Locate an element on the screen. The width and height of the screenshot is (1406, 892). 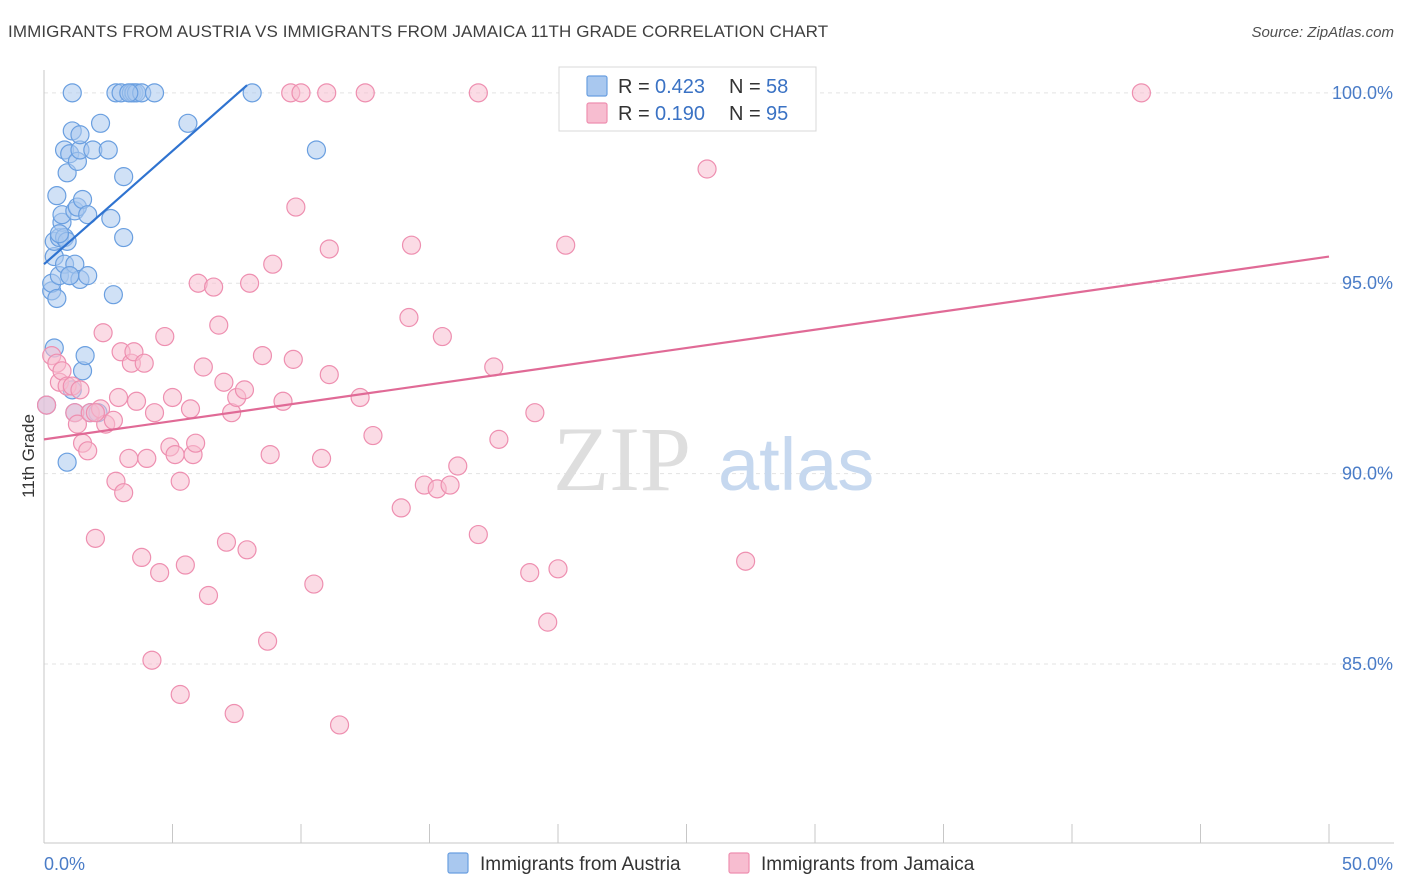
trend-line-austria is located at coordinates (145, 175).